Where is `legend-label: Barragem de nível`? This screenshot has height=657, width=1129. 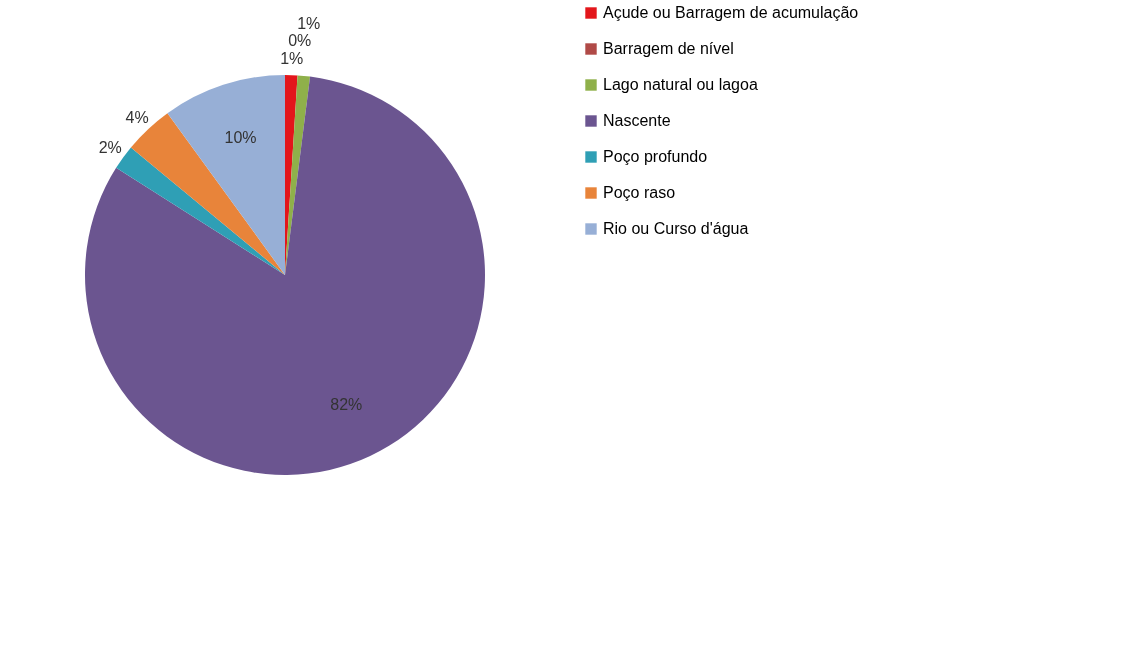
legend-label: Barragem de nível is located at coordinates (668, 48).